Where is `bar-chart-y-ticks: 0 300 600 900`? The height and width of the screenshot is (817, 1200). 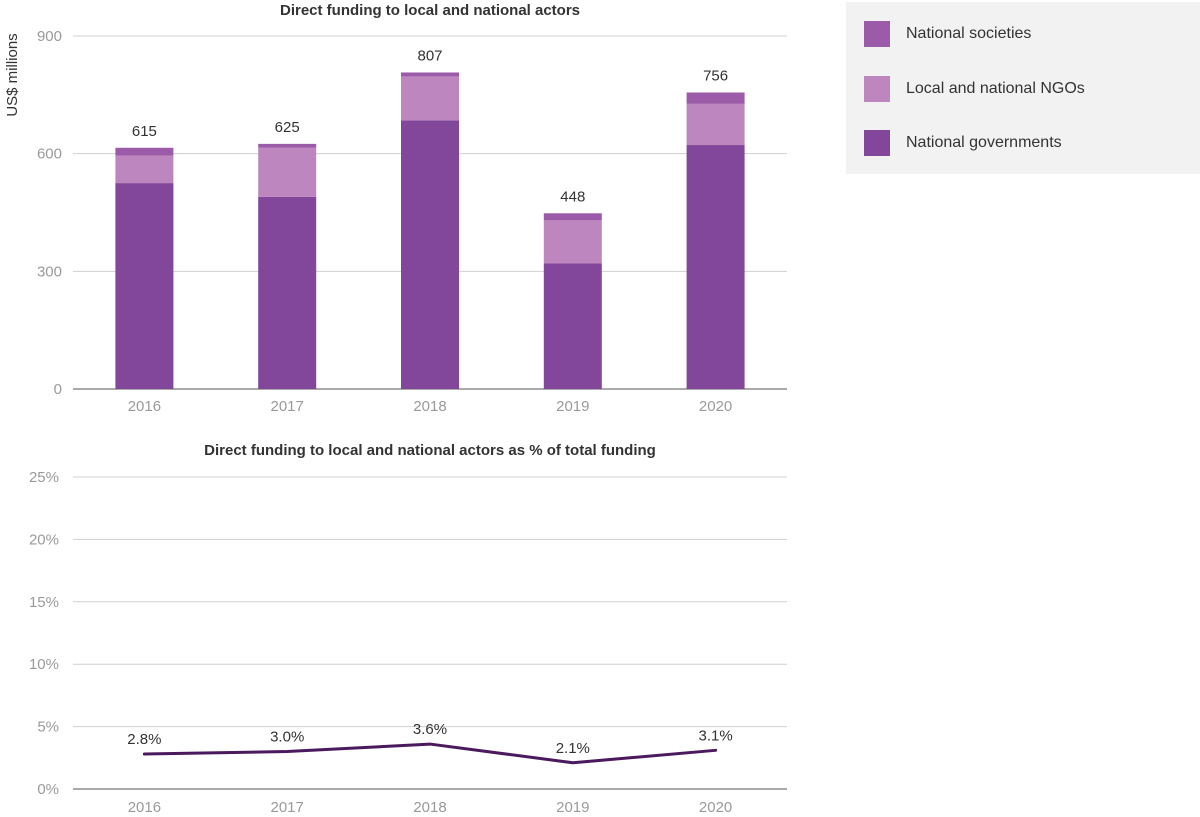
bar-chart-y-ticks: 0 300 600 900 is located at coordinates (49, 213).